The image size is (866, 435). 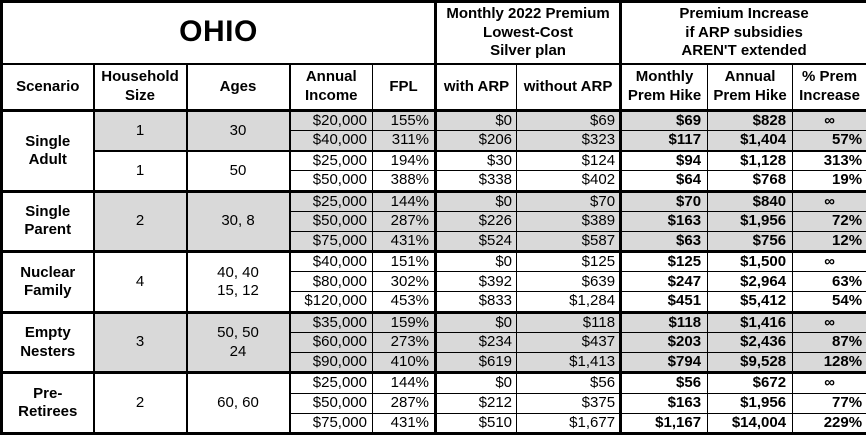 I want to click on annual-income-cell: $50,000, so click(x=331, y=403).